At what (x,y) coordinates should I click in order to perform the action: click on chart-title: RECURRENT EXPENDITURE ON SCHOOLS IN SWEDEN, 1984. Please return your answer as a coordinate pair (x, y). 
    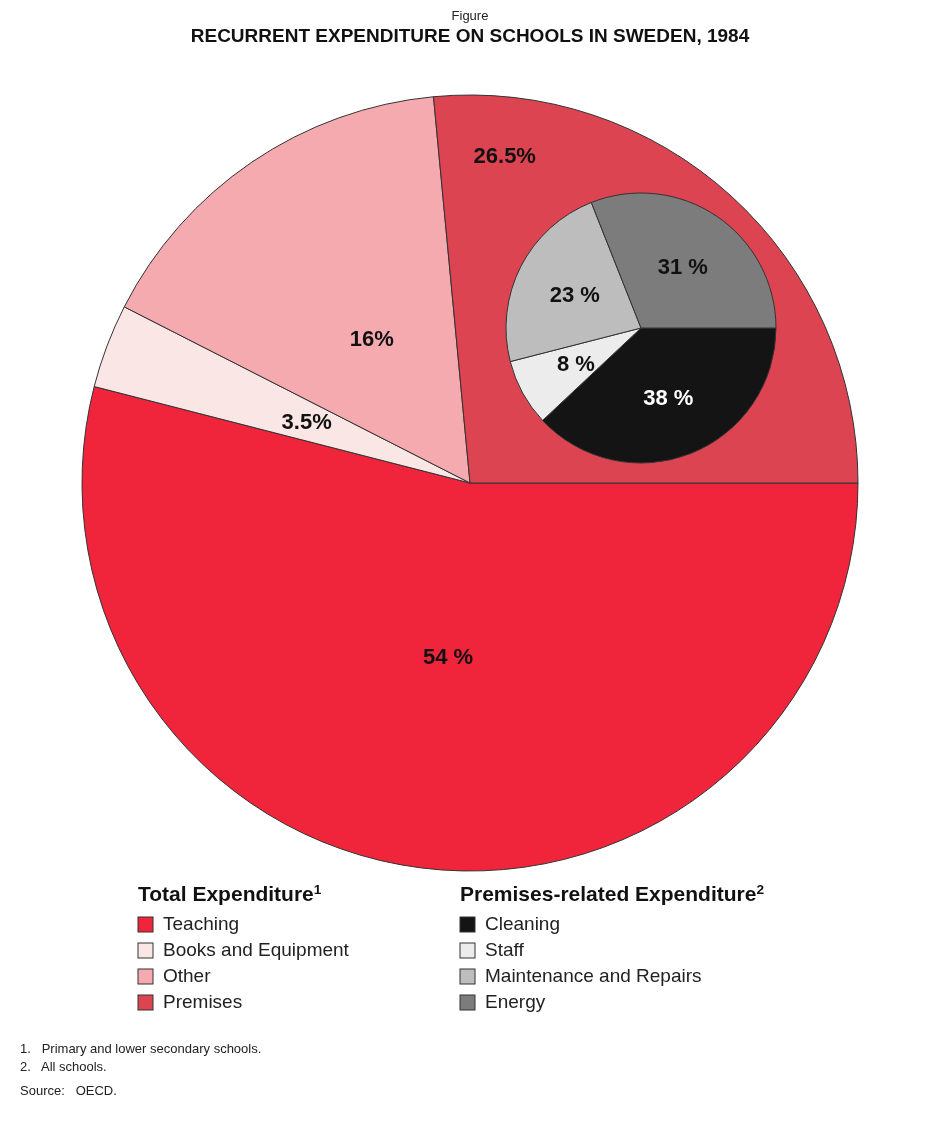
    Looking at the image, I should click on (470, 35).